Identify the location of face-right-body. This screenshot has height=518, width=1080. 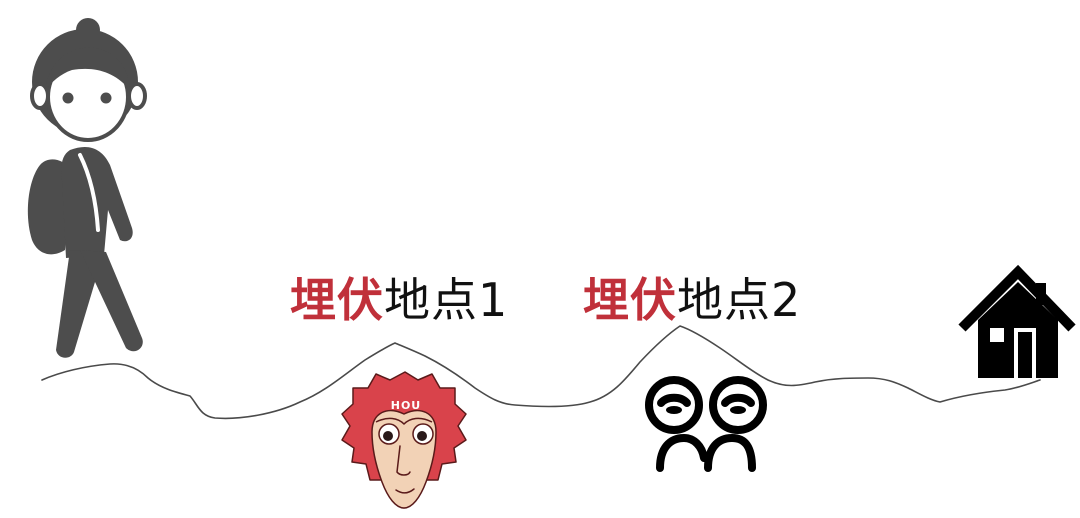
(730, 452).